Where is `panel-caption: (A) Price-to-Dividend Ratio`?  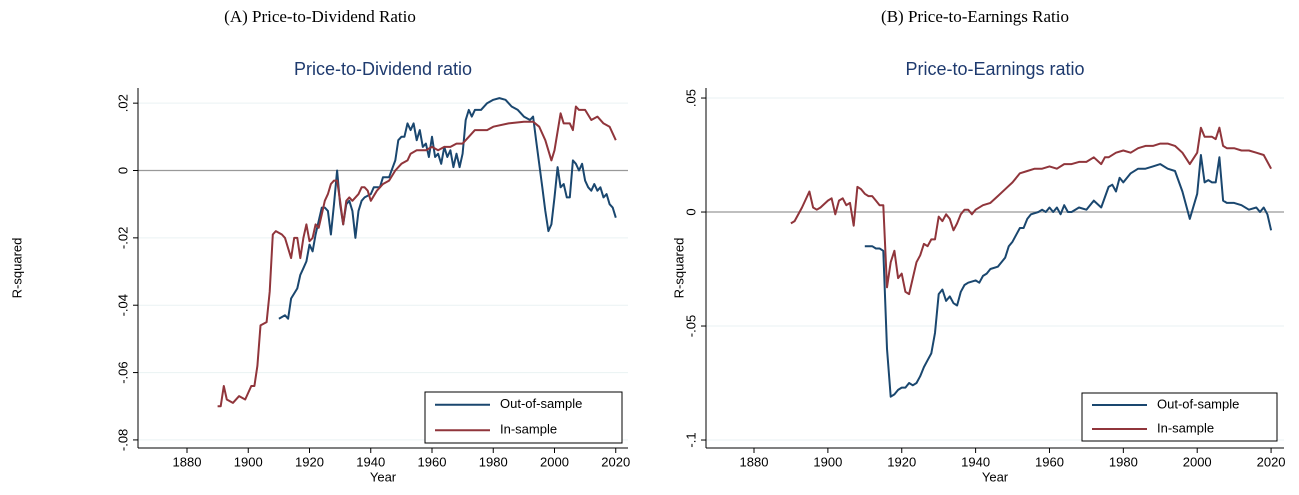
panel-caption: (A) Price-to-Dividend Ratio is located at coordinates (320, 16).